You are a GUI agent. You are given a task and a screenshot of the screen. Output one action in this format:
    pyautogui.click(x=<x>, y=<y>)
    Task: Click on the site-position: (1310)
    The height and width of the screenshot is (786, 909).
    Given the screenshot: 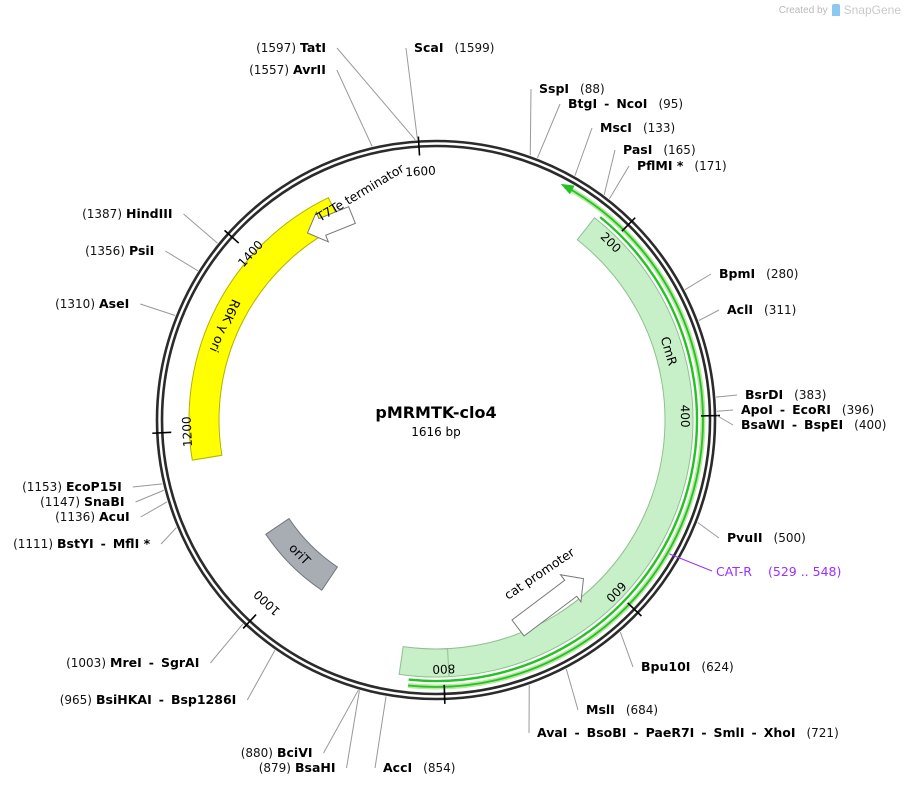 What is the action you would take?
    pyautogui.click(x=75, y=304)
    